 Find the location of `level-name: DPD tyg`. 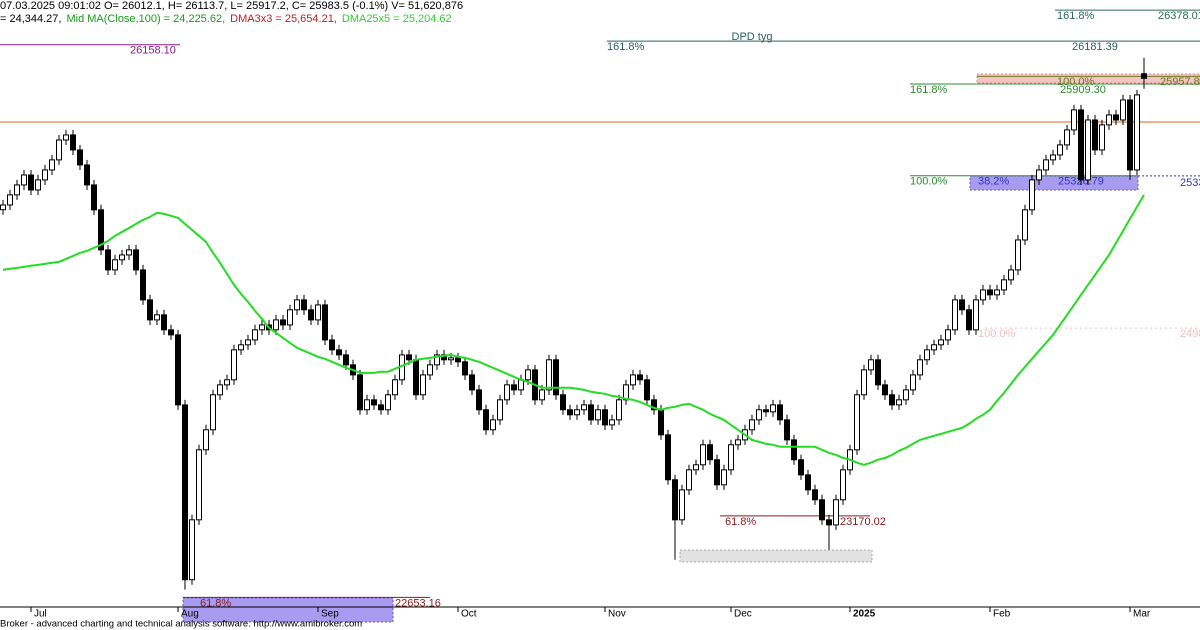

level-name: DPD tyg is located at coordinates (752, 37).